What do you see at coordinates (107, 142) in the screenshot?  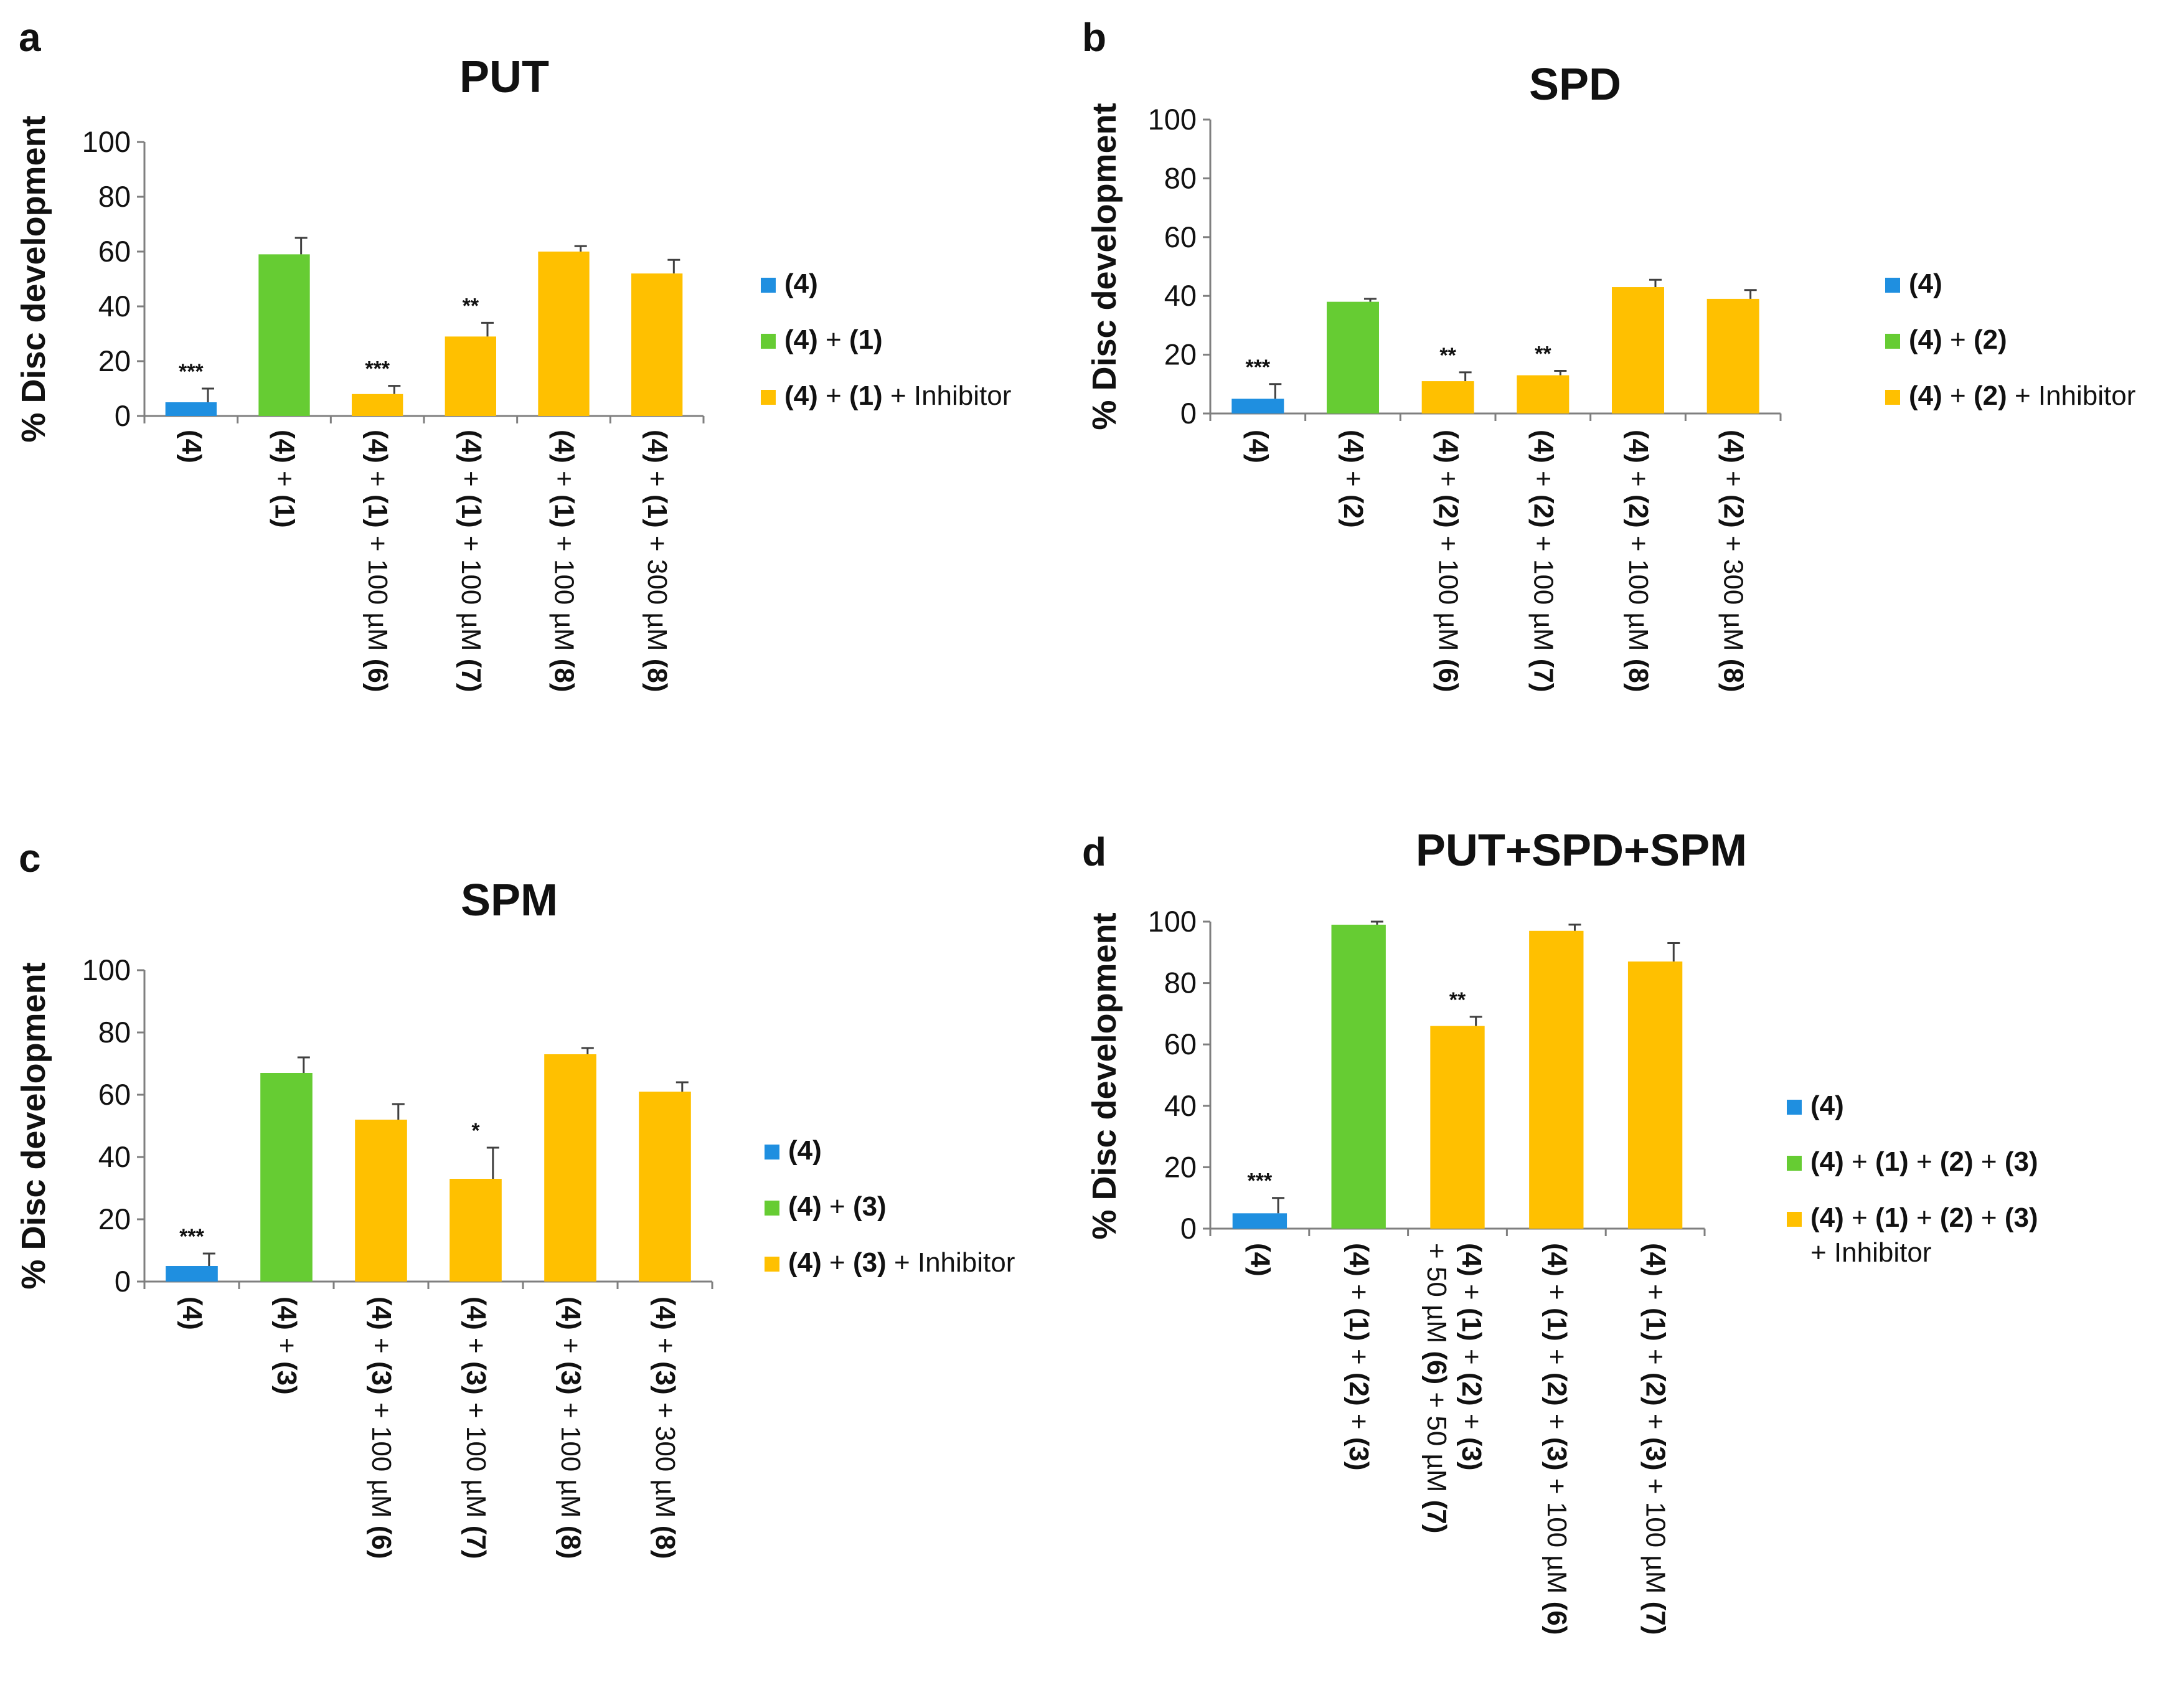 I see `panel-a-ytick-label: 100` at bounding box center [107, 142].